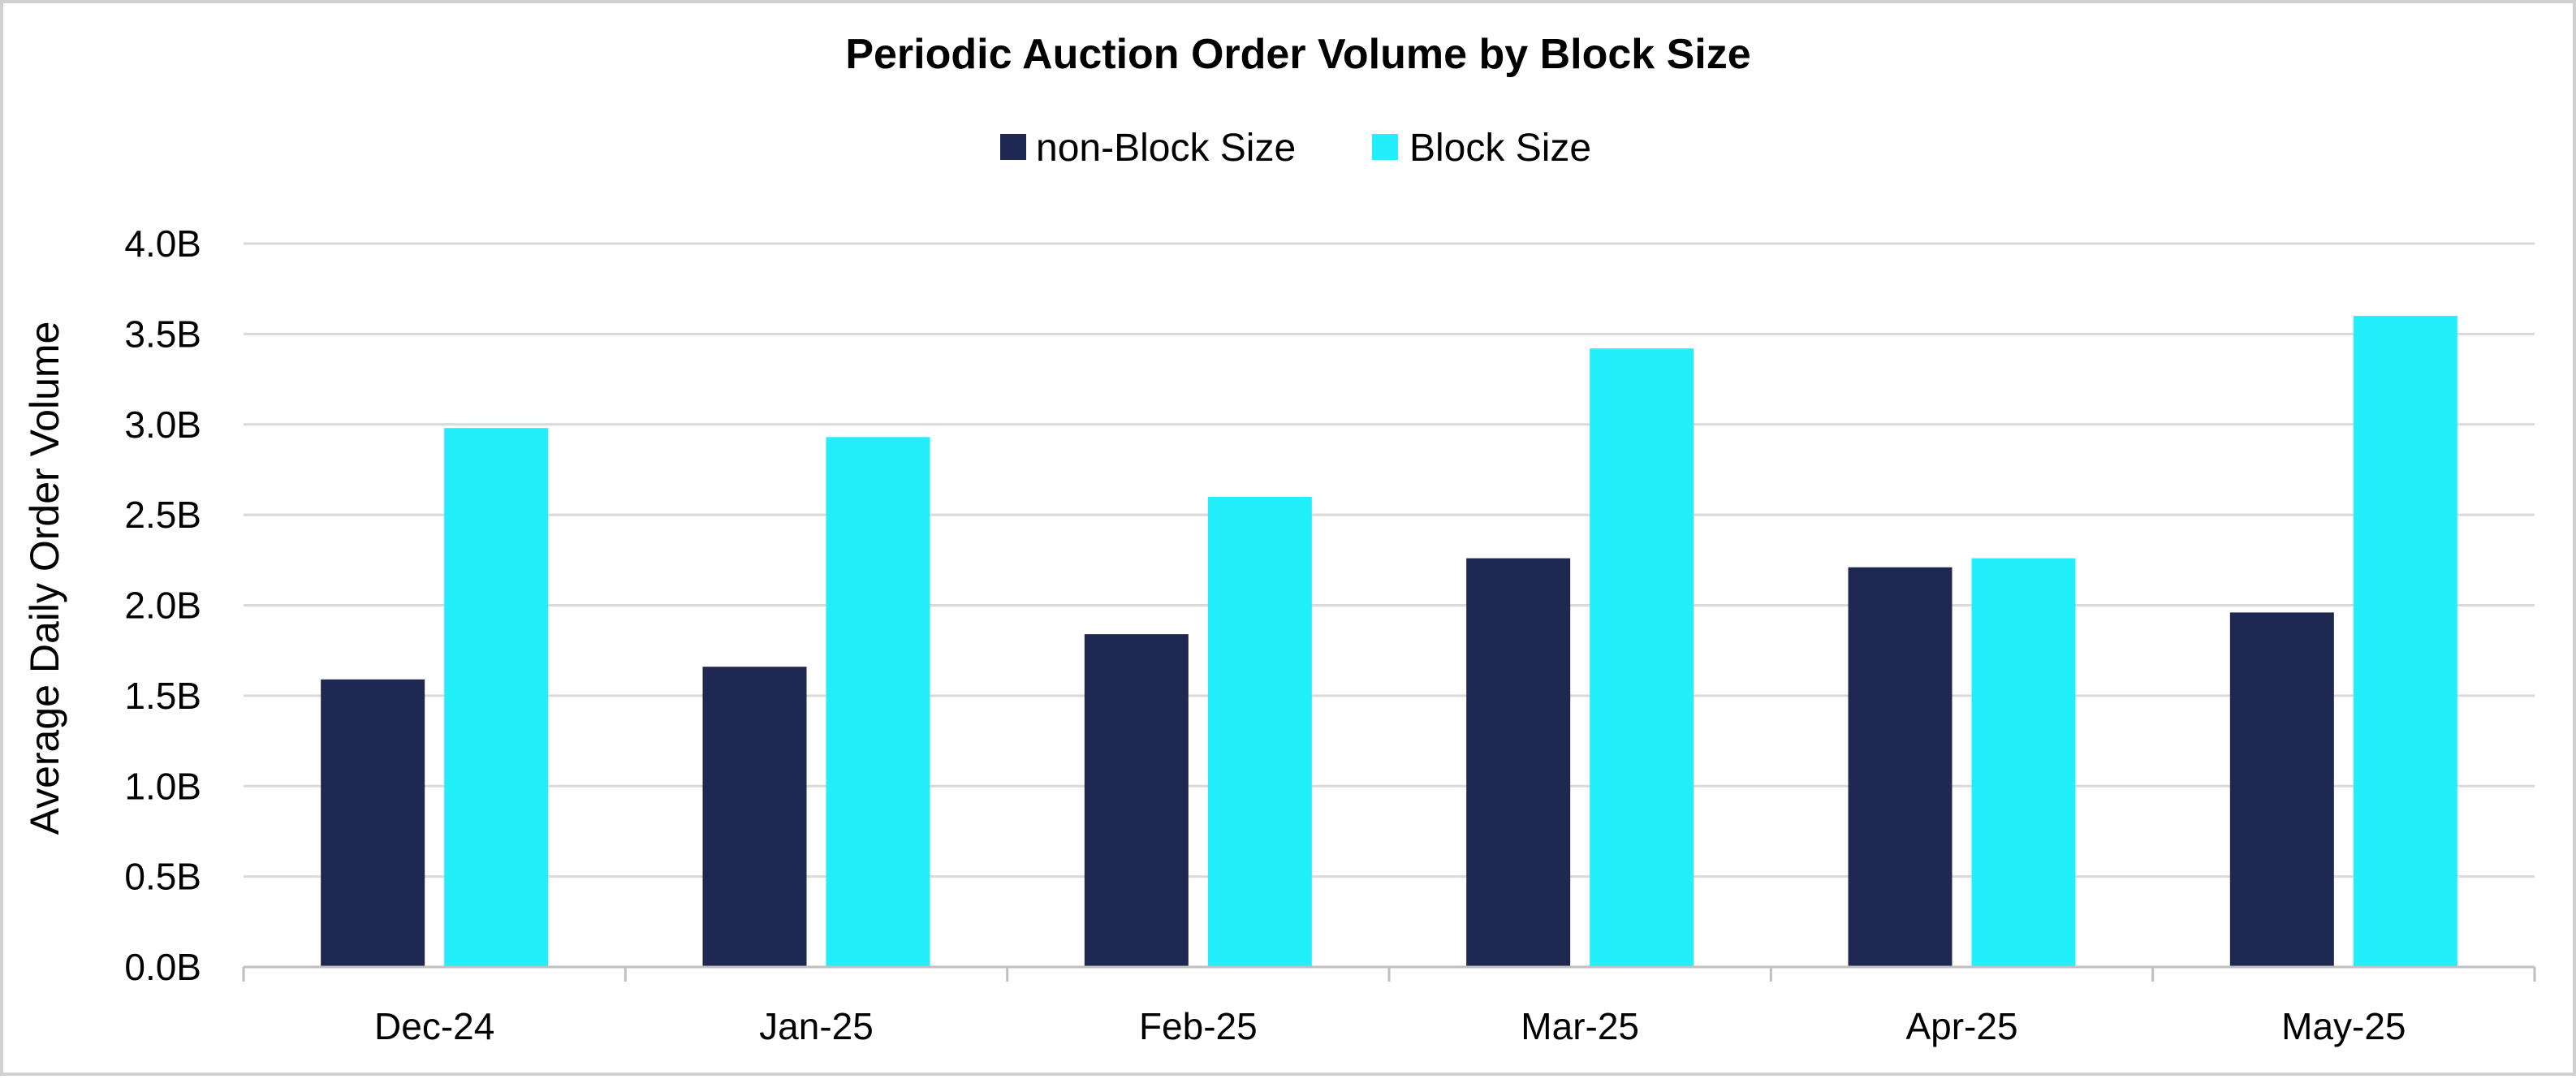  What do you see at coordinates (434, 1026) in the screenshot?
I see `x-tick-label: Dec-24` at bounding box center [434, 1026].